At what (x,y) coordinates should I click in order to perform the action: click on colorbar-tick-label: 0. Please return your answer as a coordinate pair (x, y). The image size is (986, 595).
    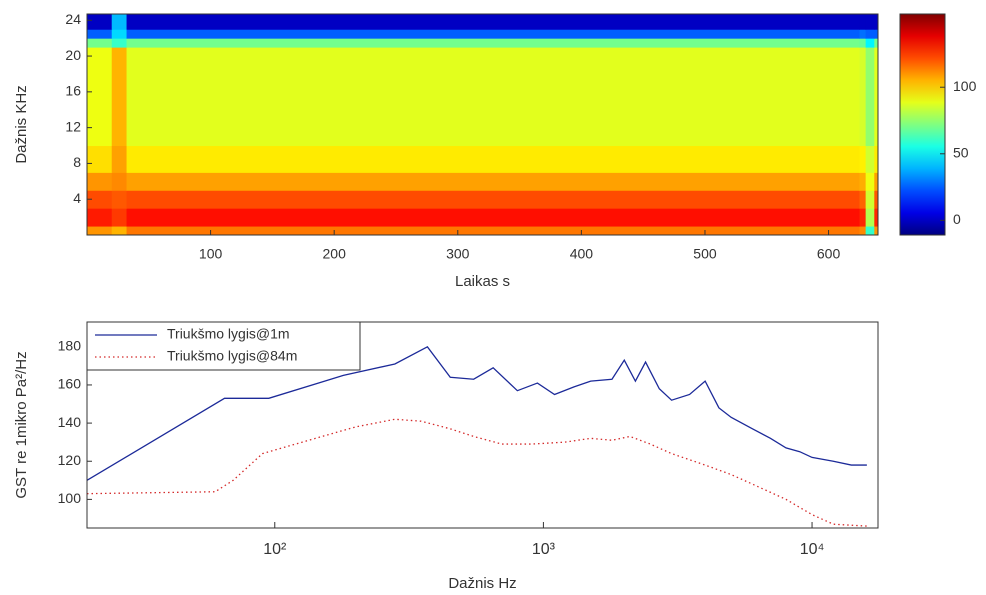
    Looking at the image, I should click on (957, 219).